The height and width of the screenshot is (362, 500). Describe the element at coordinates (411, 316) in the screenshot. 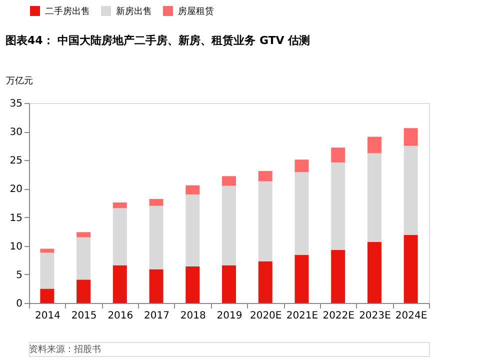

I see `x-tick-label: 2024E` at that location.